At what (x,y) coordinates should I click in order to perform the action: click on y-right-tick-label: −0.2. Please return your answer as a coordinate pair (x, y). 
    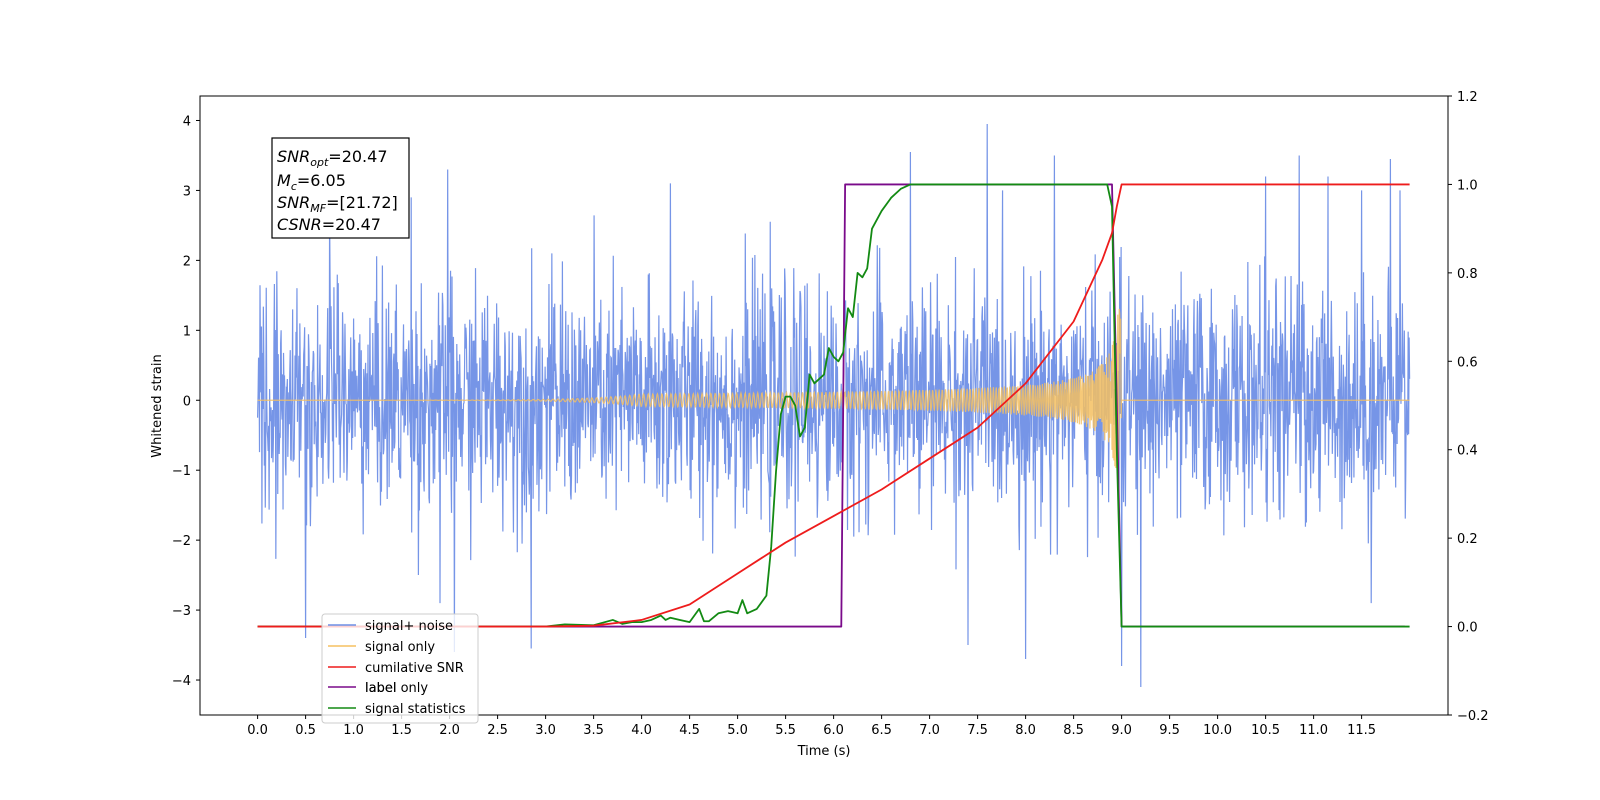
    Looking at the image, I should click on (1473, 716).